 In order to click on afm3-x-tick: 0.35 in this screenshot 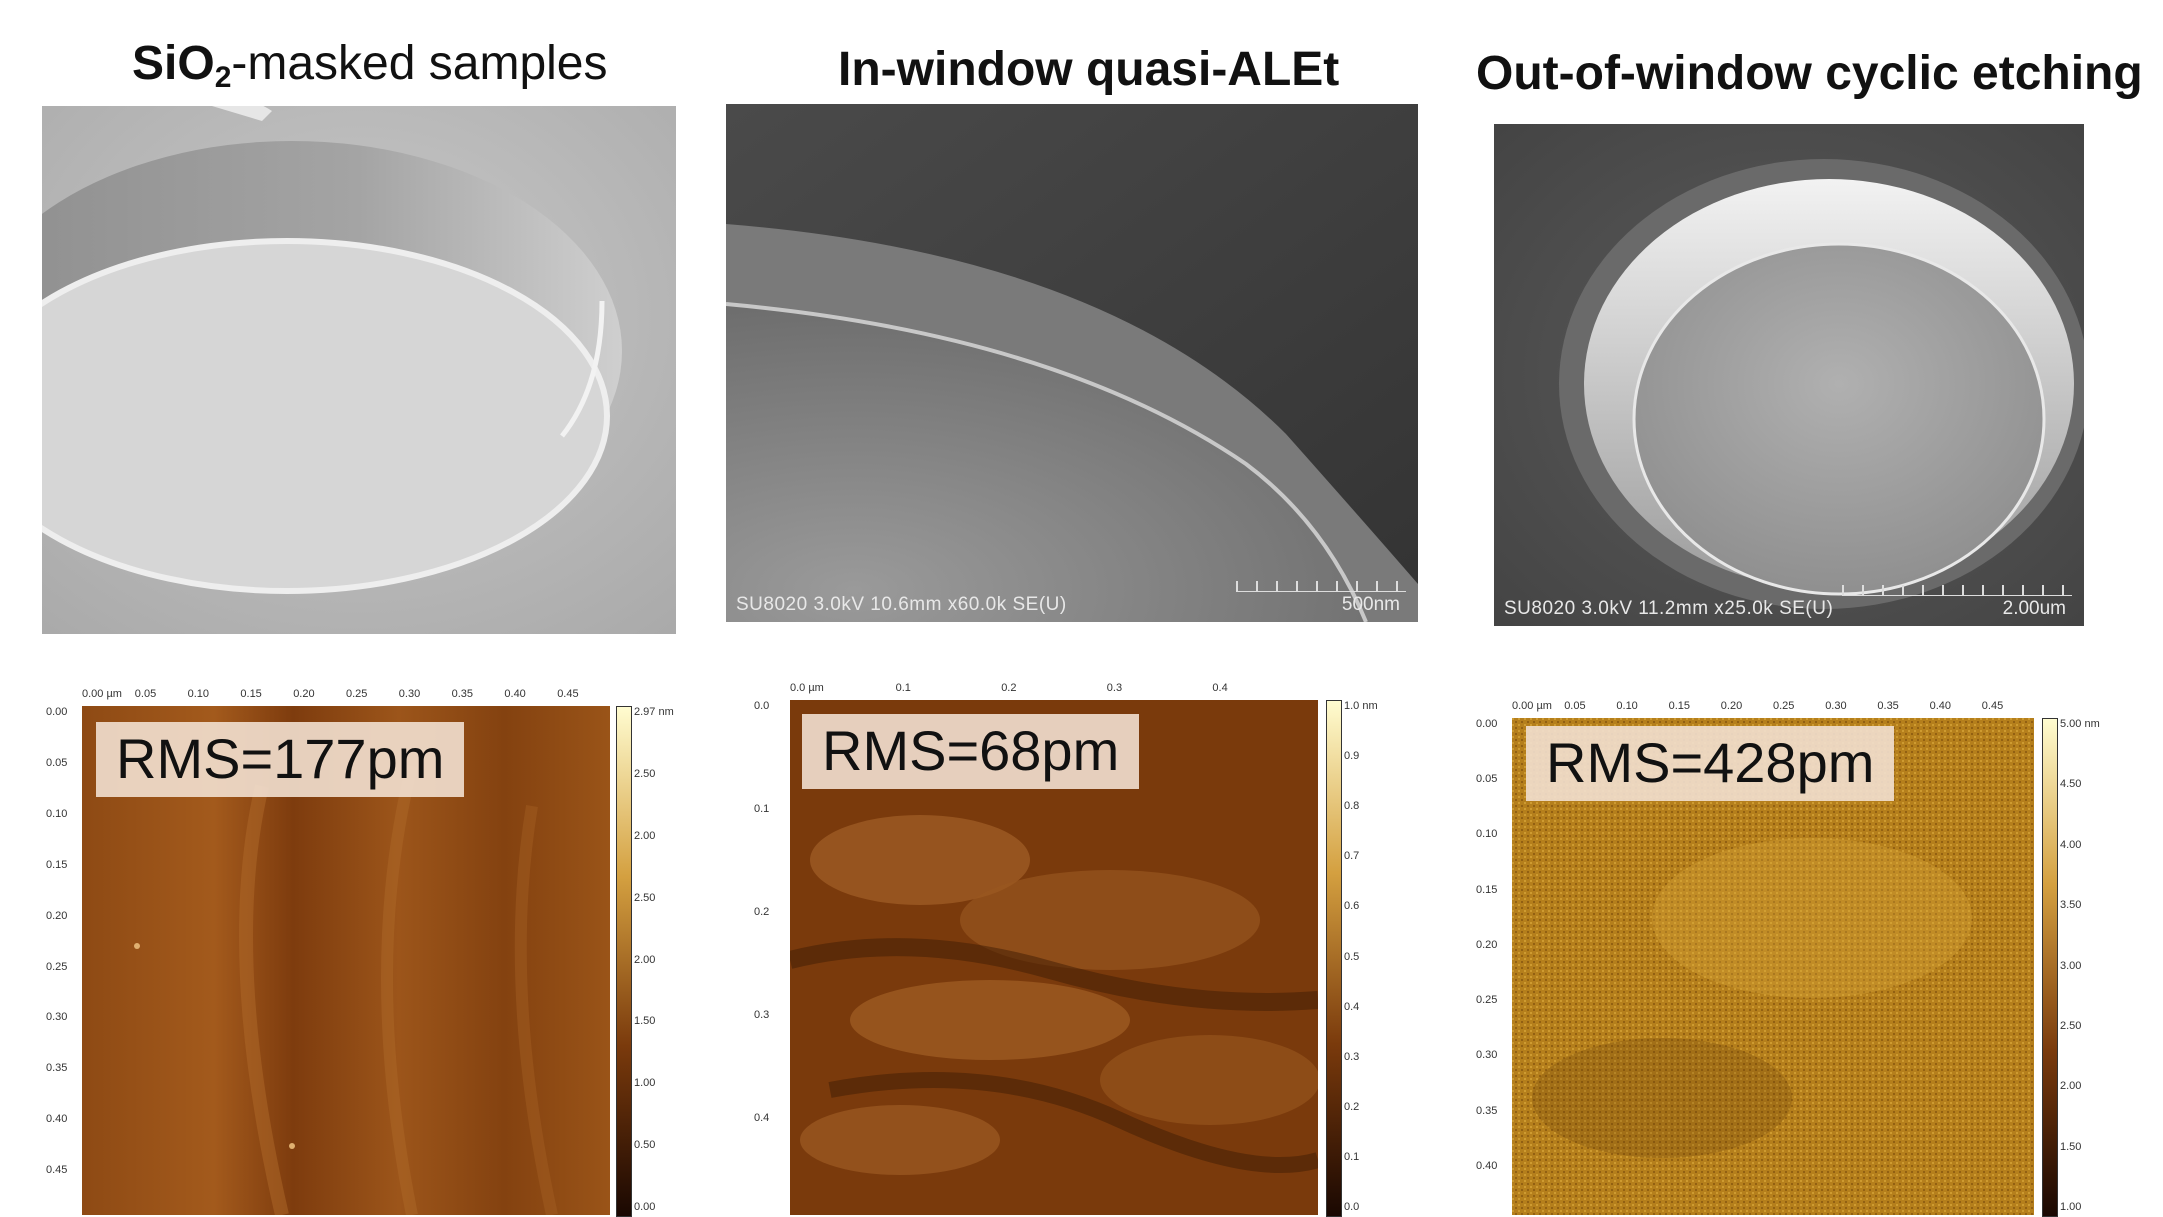, I will do `click(1888, 706)`.